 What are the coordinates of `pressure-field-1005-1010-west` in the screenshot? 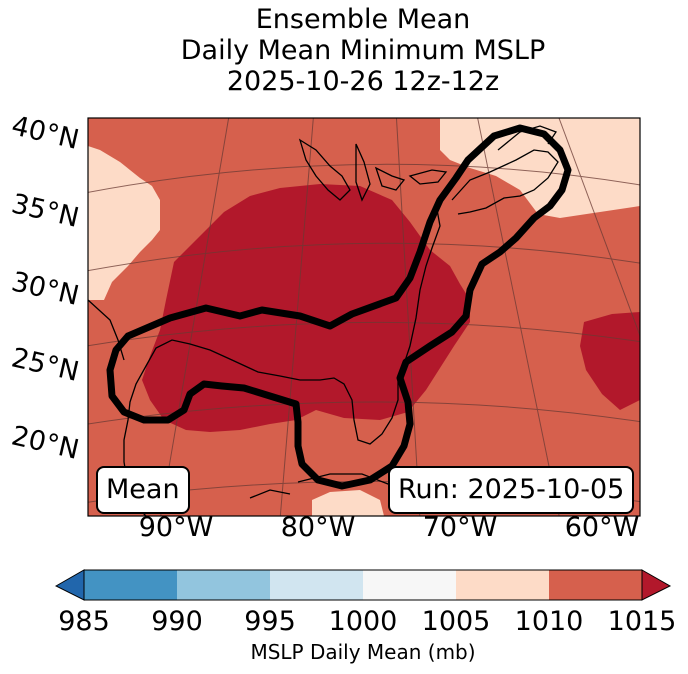 It's located at (124, 209).